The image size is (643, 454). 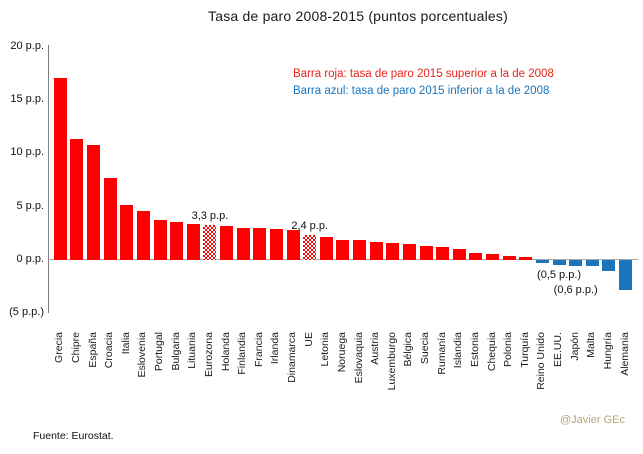 What do you see at coordinates (509, 207) in the screenshot?
I see `bar-column-polonia: Polonia` at bounding box center [509, 207].